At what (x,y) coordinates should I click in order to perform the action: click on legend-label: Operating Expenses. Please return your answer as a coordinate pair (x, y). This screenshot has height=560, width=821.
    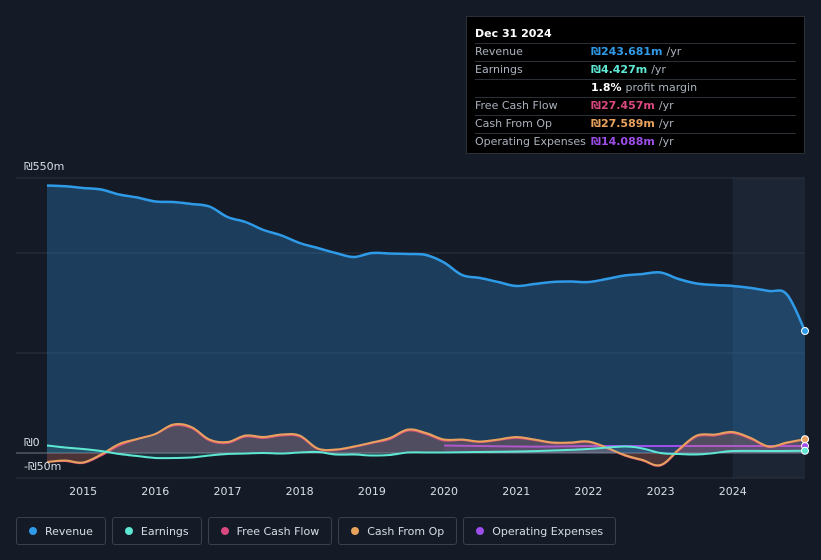
    Looking at the image, I should click on (548, 531).